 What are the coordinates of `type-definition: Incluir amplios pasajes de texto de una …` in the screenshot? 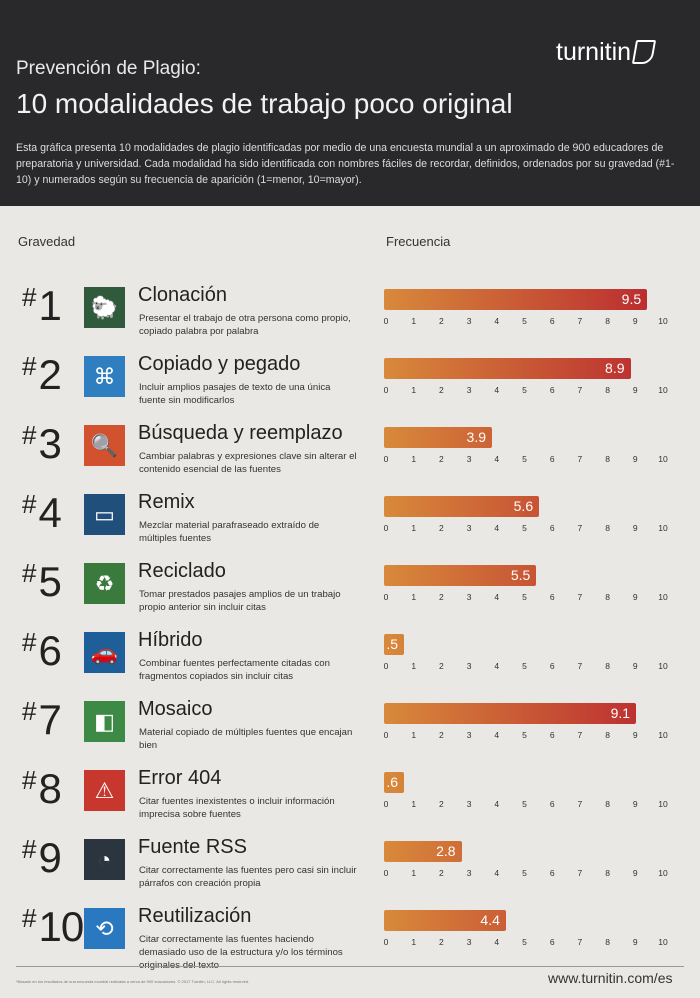 It's located at (235, 394).